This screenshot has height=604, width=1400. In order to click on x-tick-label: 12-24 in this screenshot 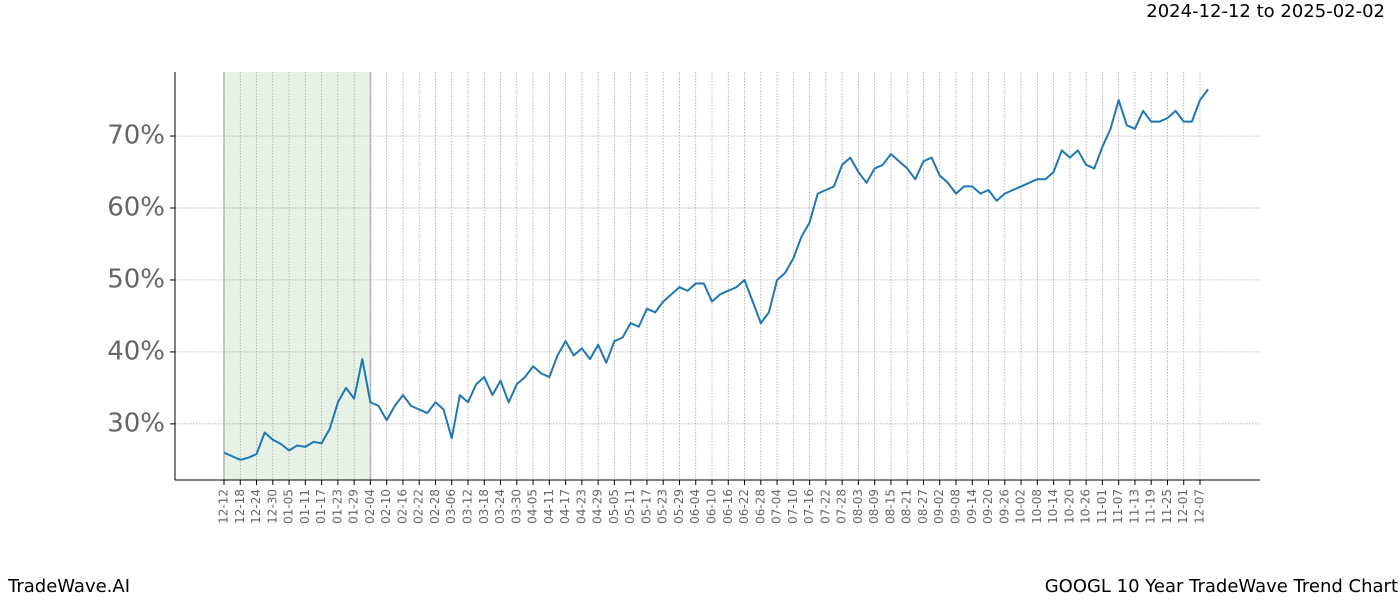, I will do `click(256, 506)`.